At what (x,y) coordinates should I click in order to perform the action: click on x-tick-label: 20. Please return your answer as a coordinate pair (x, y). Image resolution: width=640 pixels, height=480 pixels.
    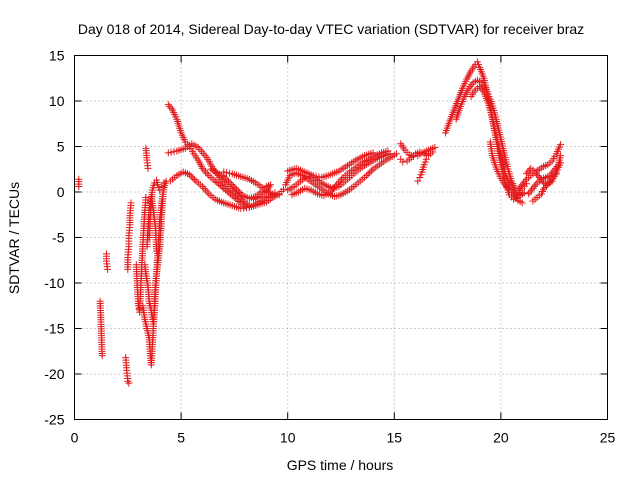
    Looking at the image, I should click on (501, 438).